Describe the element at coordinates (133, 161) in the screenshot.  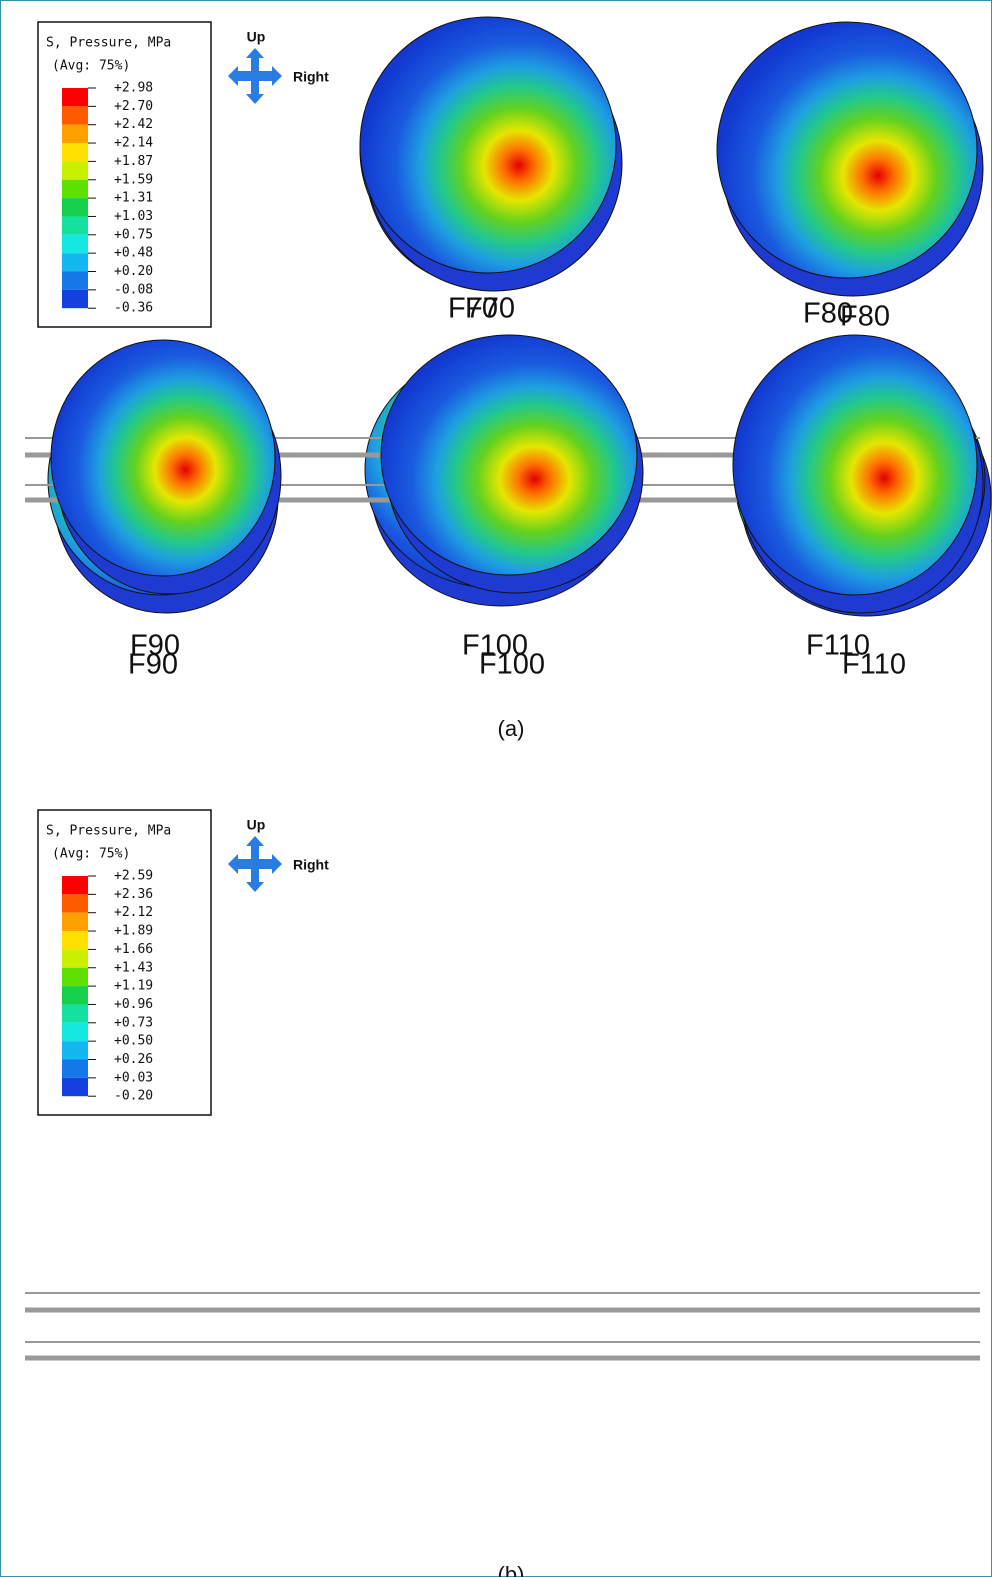
I see `legend-label: +1.87` at that location.